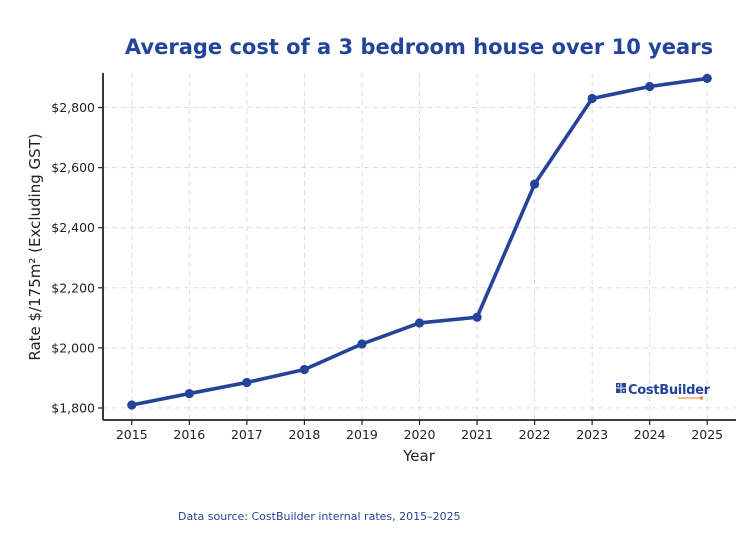  I want to click on logo-accent, so click(701, 398).